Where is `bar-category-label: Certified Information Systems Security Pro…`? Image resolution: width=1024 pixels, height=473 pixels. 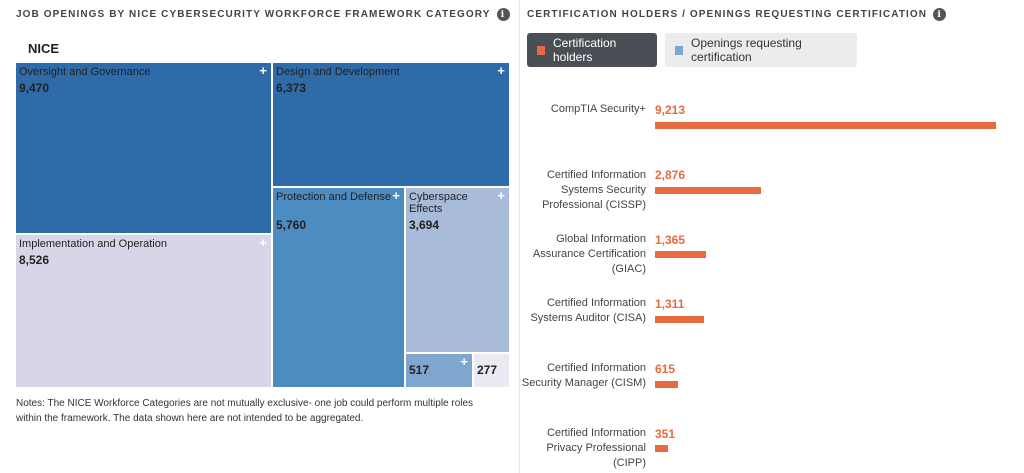
bar-category-label: Certified Information Systems Security Pro… is located at coordinates (594, 190).